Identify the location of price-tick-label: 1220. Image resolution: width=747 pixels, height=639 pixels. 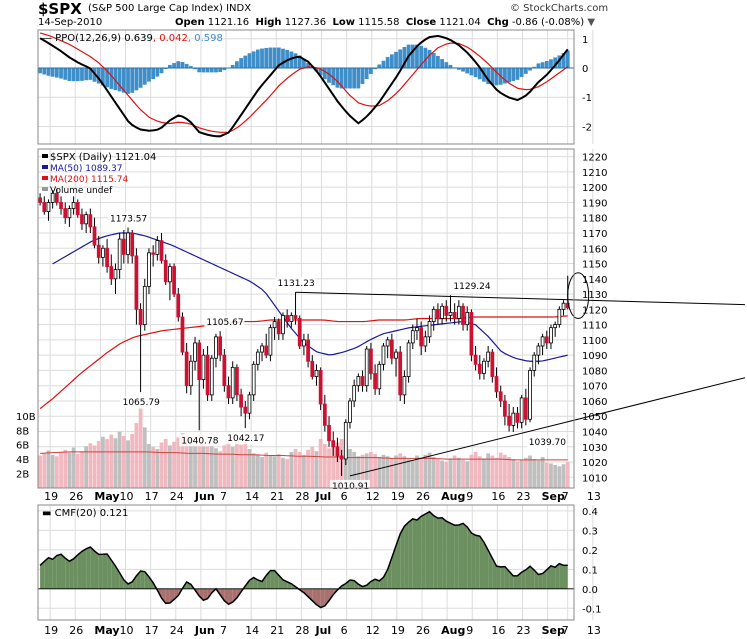
(594, 158).